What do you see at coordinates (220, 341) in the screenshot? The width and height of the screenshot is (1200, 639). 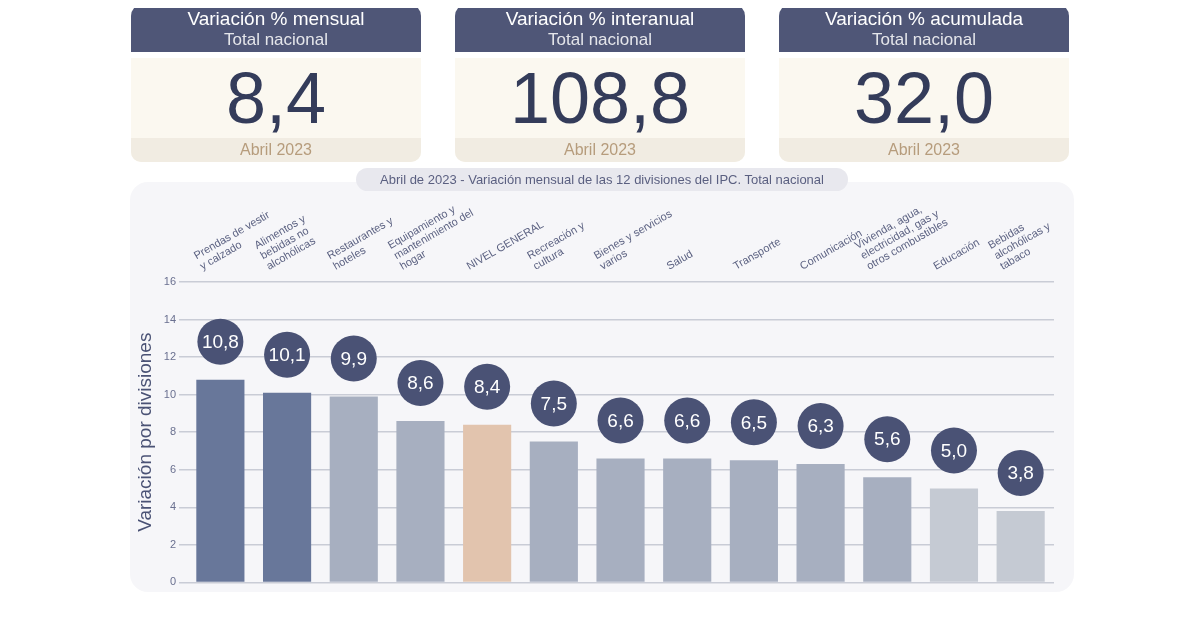 I see `data-label: 10,8` at bounding box center [220, 341].